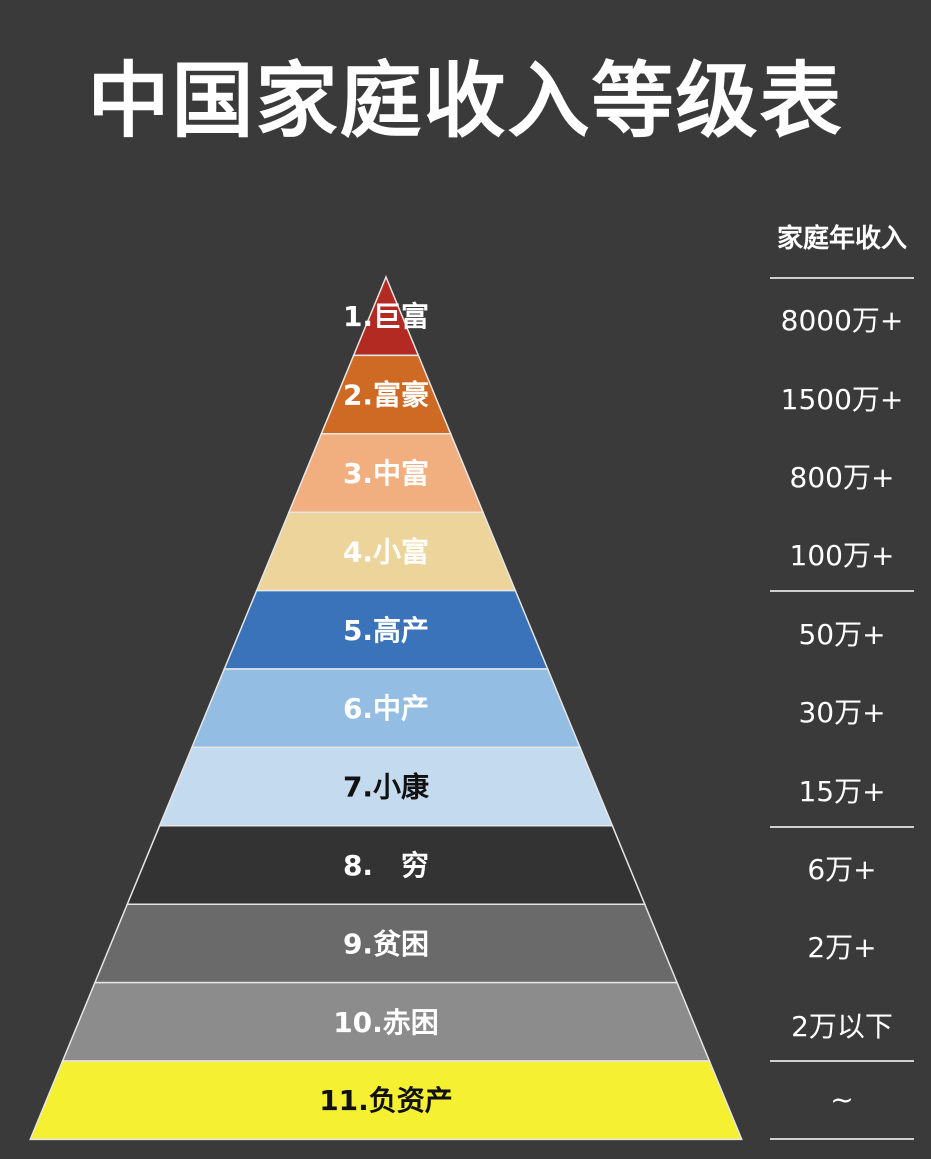  I want to click on income-value-8: 6万+, so click(842, 869).